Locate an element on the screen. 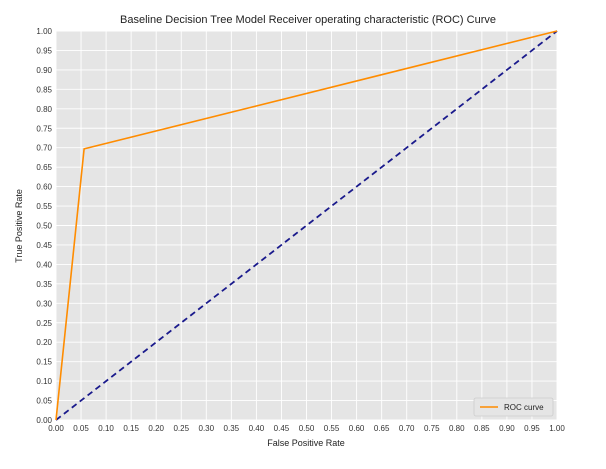 This screenshot has height=469, width=606. x-tick-label: 0.45 is located at coordinates (282, 428).